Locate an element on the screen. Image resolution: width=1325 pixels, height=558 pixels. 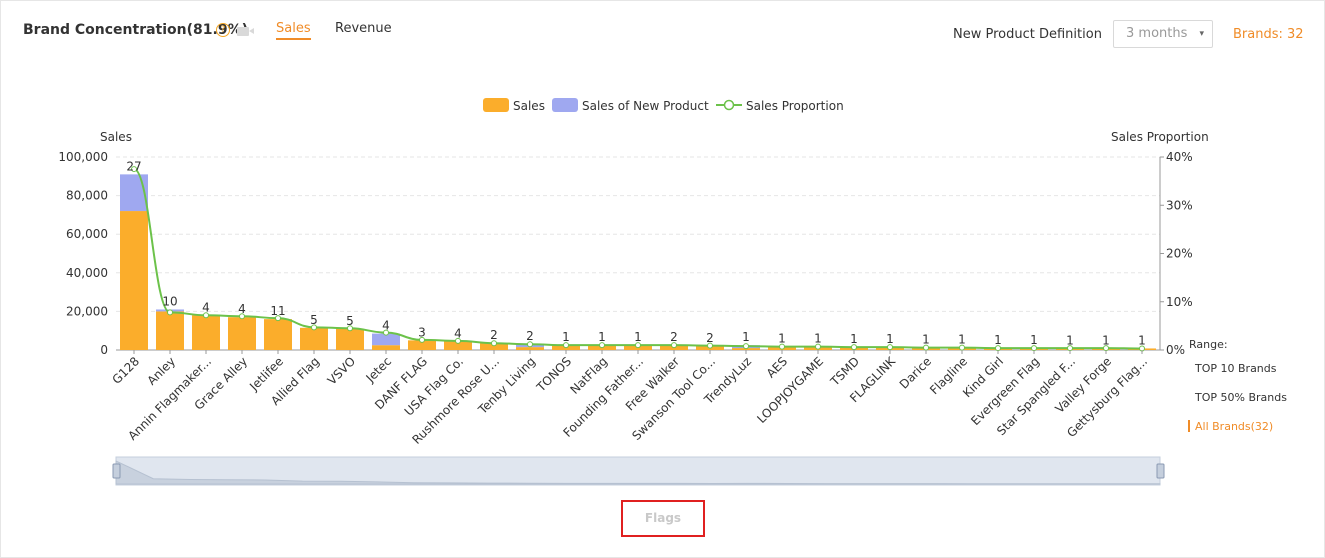
help-icon: ? is located at coordinates (223, 30).